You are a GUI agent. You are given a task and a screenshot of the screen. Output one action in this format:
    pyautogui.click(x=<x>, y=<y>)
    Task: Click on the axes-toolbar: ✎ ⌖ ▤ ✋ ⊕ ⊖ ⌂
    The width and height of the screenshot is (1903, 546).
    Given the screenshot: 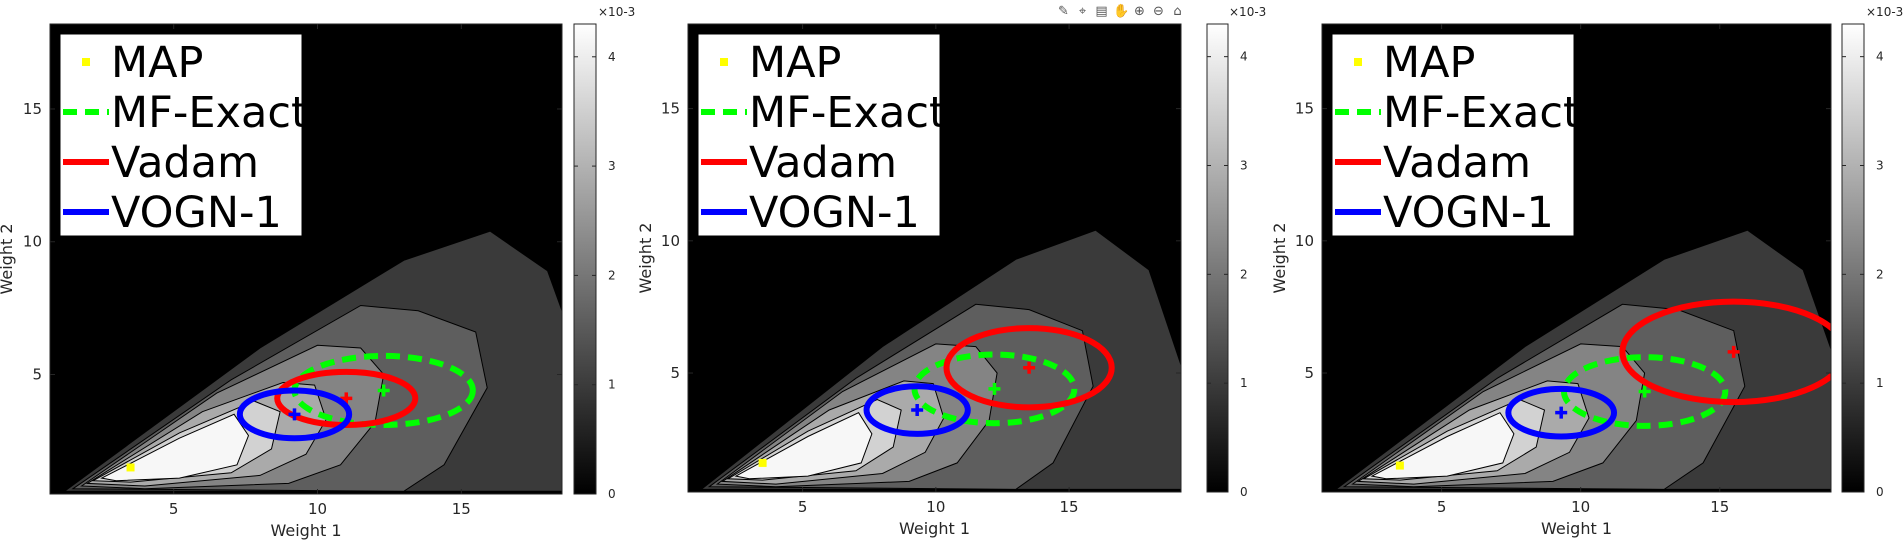 What is the action you would take?
    pyautogui.click(x=1120, y=14)
    